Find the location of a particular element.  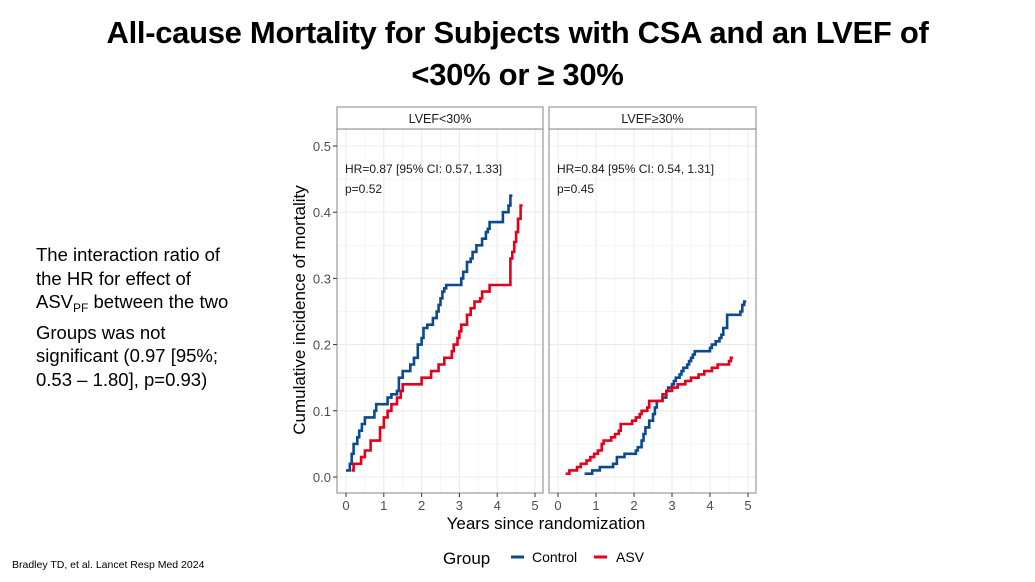

p-value-annotation: p=0.45 is located at coordinates (575, 189).